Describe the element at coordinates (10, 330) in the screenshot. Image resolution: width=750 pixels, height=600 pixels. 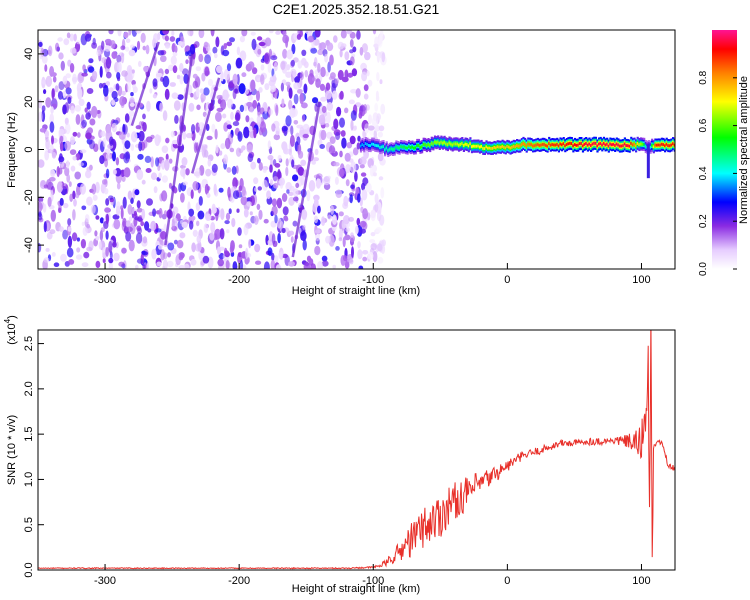
I see `y-multiplier: (x104)` at that location.